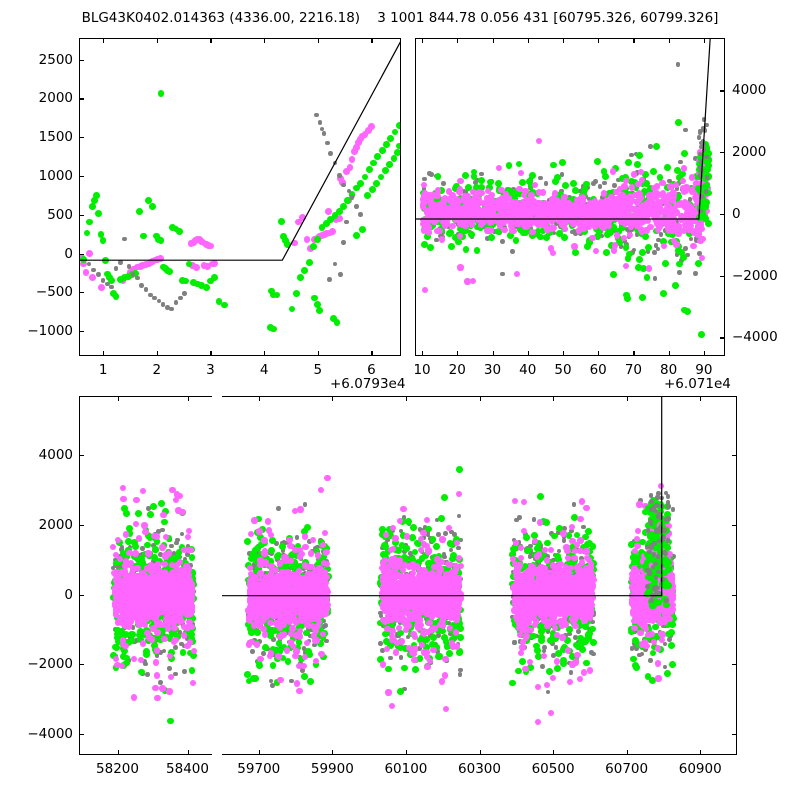  I want to click on axis-tick-label: 1000, so click(55, 176).